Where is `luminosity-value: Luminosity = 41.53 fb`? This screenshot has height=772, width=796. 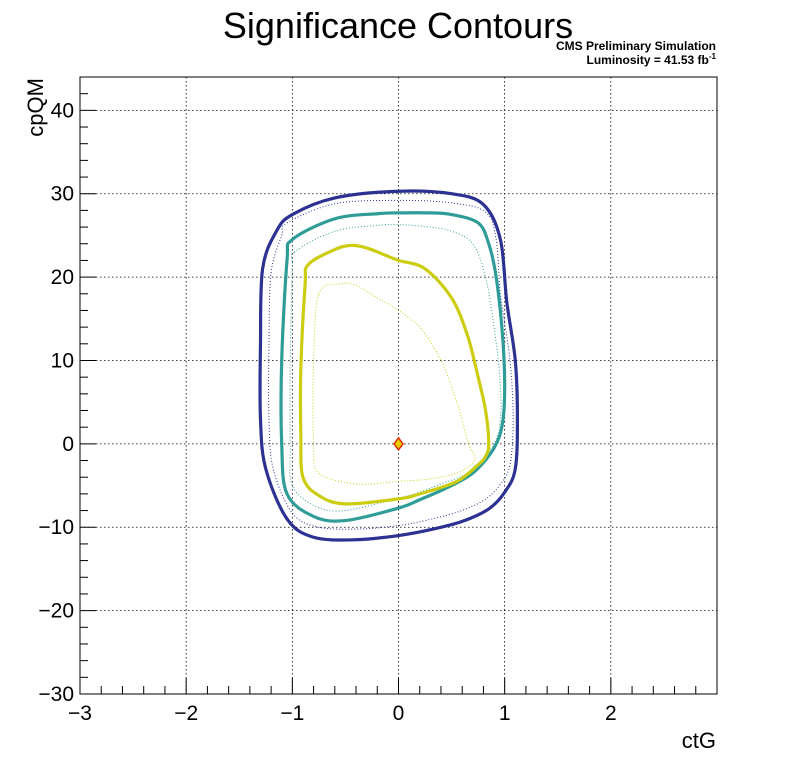
luminosity-value: Luminosity = 41.53 fb is located at coordinates (648, 60).